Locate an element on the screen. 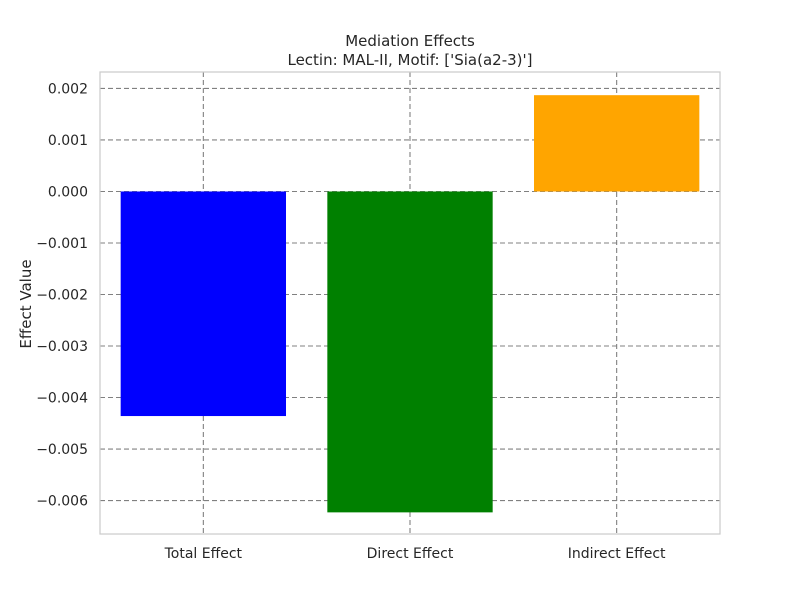  chart-subtitle: Lectin: MAL-II, Motif: ['Sia(a2-3)'] is located at coordinates (409, 60).